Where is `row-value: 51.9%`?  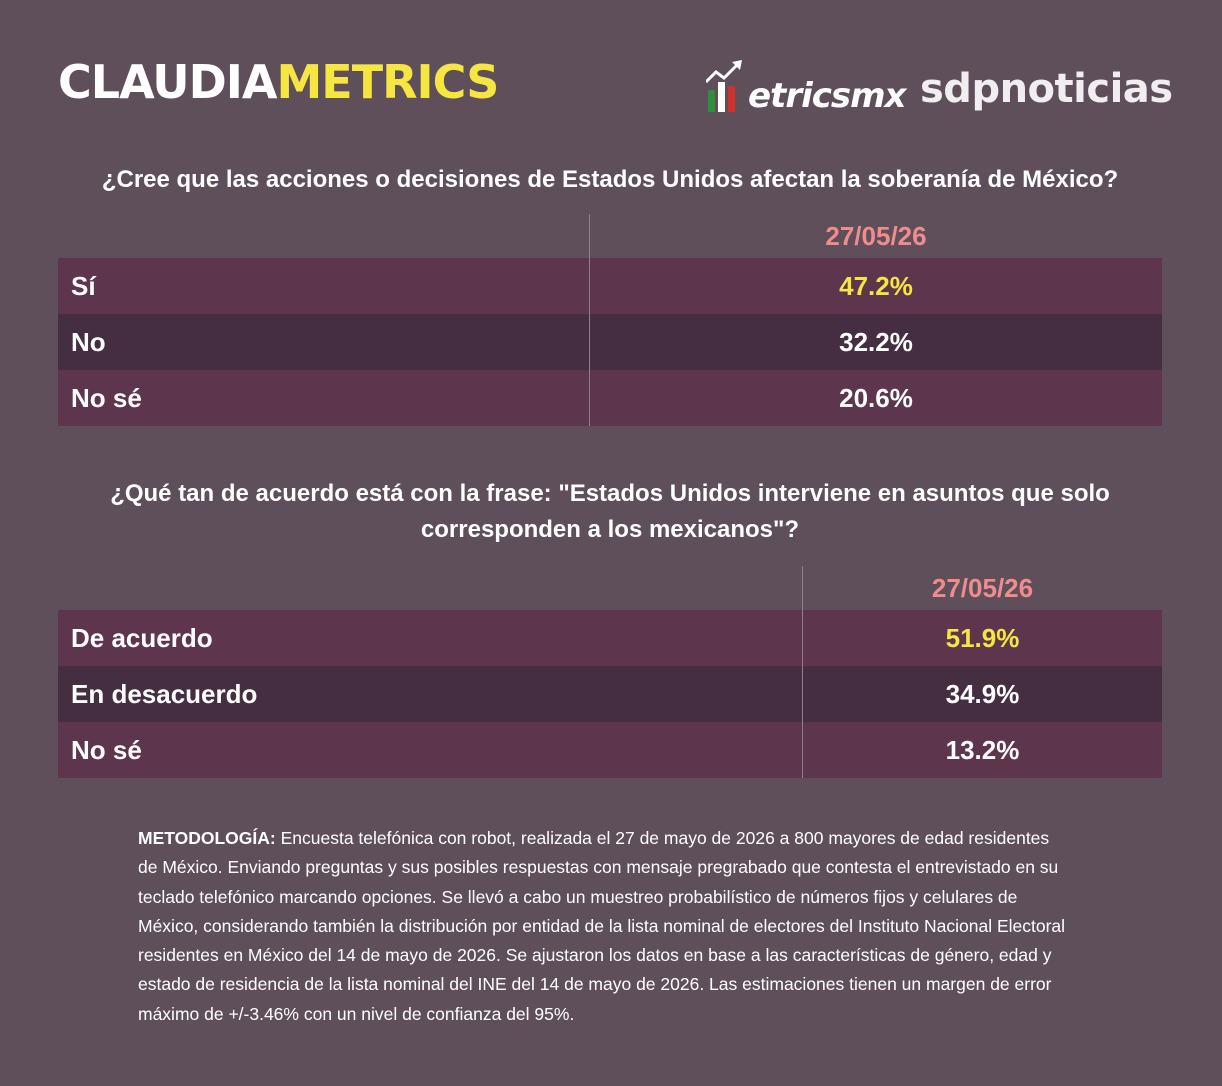 row-value: 51.9% is located at coordinates (982, 638).